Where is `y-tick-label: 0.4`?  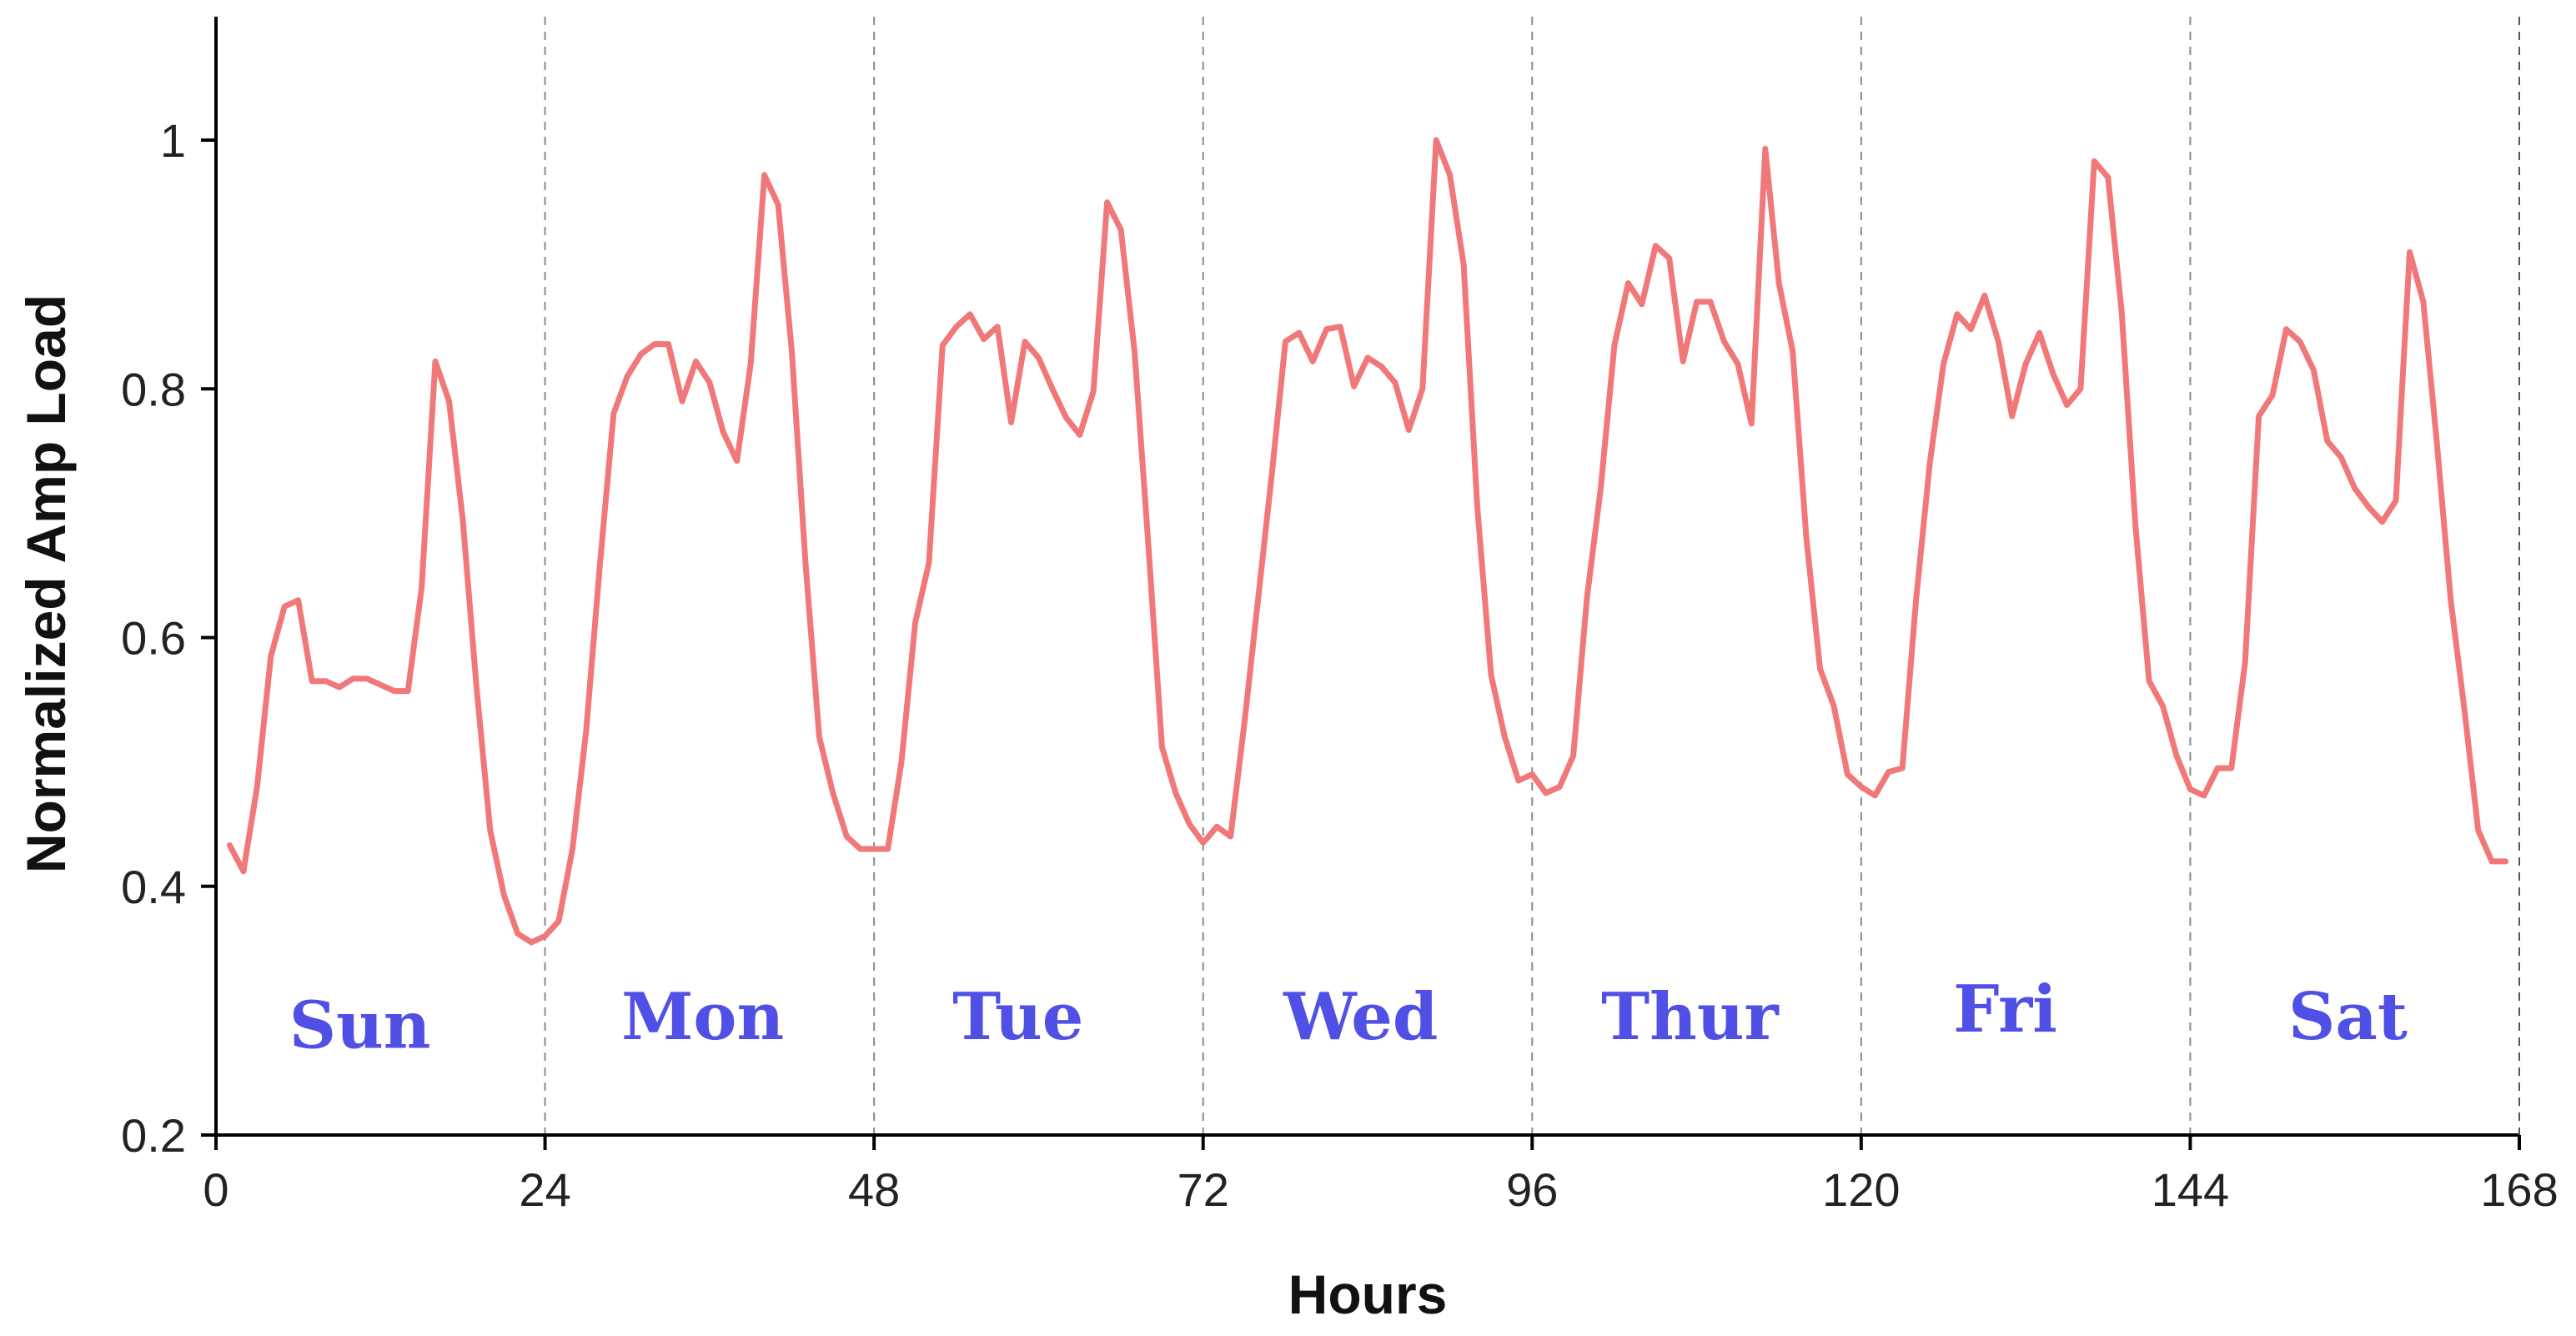 y-tick-label: 0.4 is located at coordinates (153, 887).